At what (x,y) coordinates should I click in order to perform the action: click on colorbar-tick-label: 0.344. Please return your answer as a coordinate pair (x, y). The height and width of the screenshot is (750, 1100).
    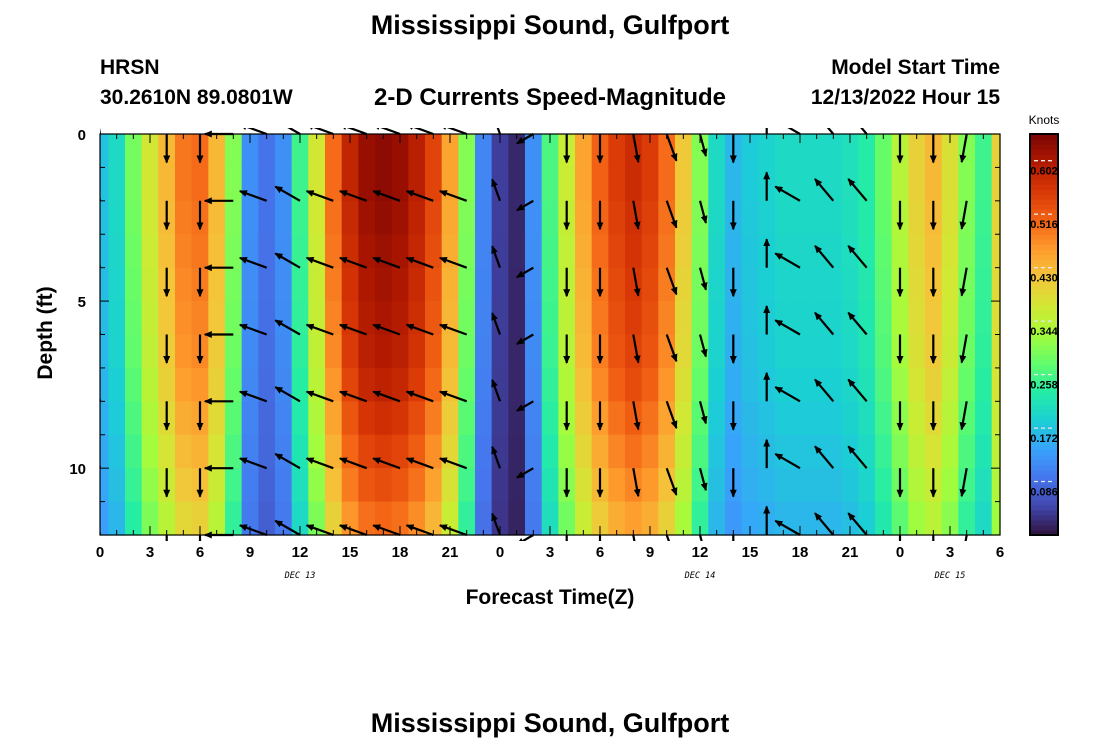
    Looking at the image, I should click on (1044, 332).